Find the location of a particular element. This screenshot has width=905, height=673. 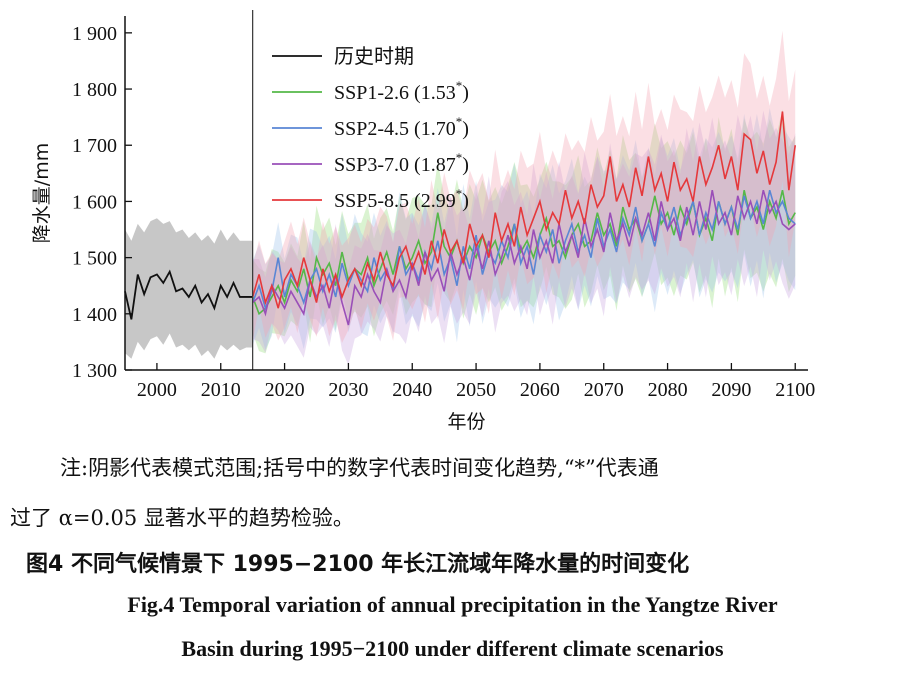

y-tick-label: 1 600 is located at coordinates (94, 202).